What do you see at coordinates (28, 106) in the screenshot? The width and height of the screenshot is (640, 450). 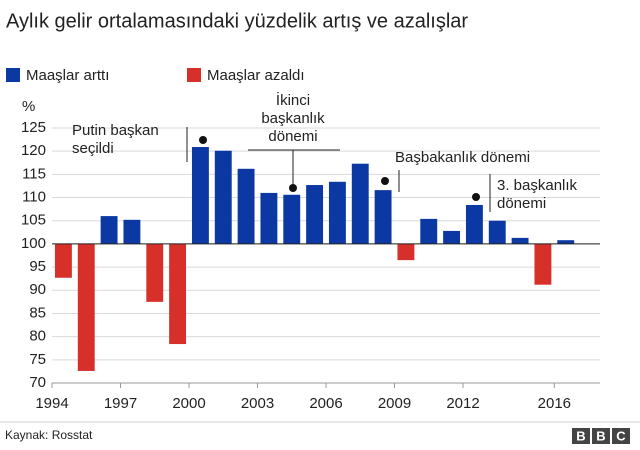 I see `y-axis-label: %` at bounding box center [28, 106].